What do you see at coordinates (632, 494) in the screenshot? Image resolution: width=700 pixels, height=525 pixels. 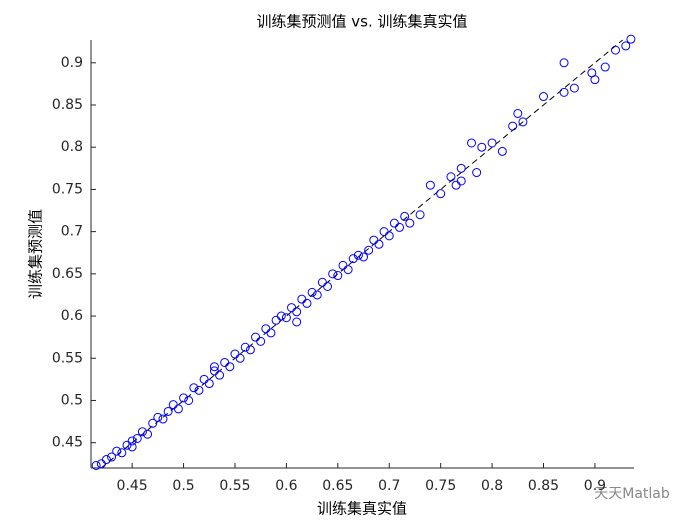 I see `watermark: 天天Matlab` at bounding box center [632, 494].